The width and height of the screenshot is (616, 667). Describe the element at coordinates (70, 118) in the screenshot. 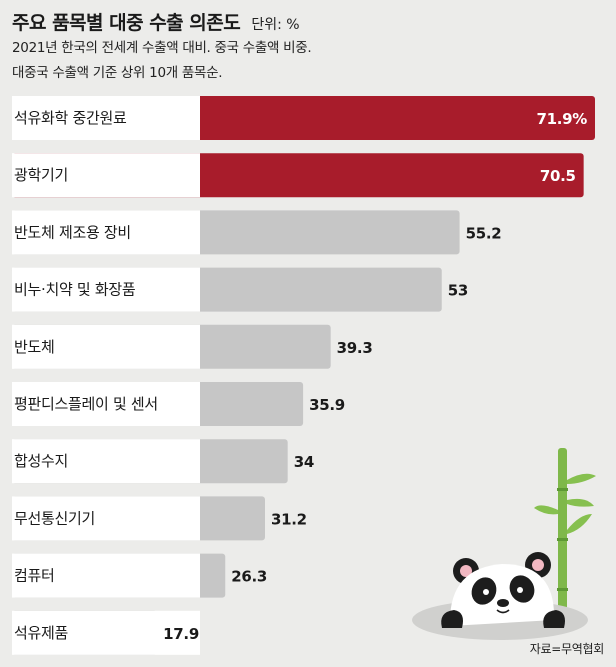

I see `category-label: 석유화학 중간원료` at that location.